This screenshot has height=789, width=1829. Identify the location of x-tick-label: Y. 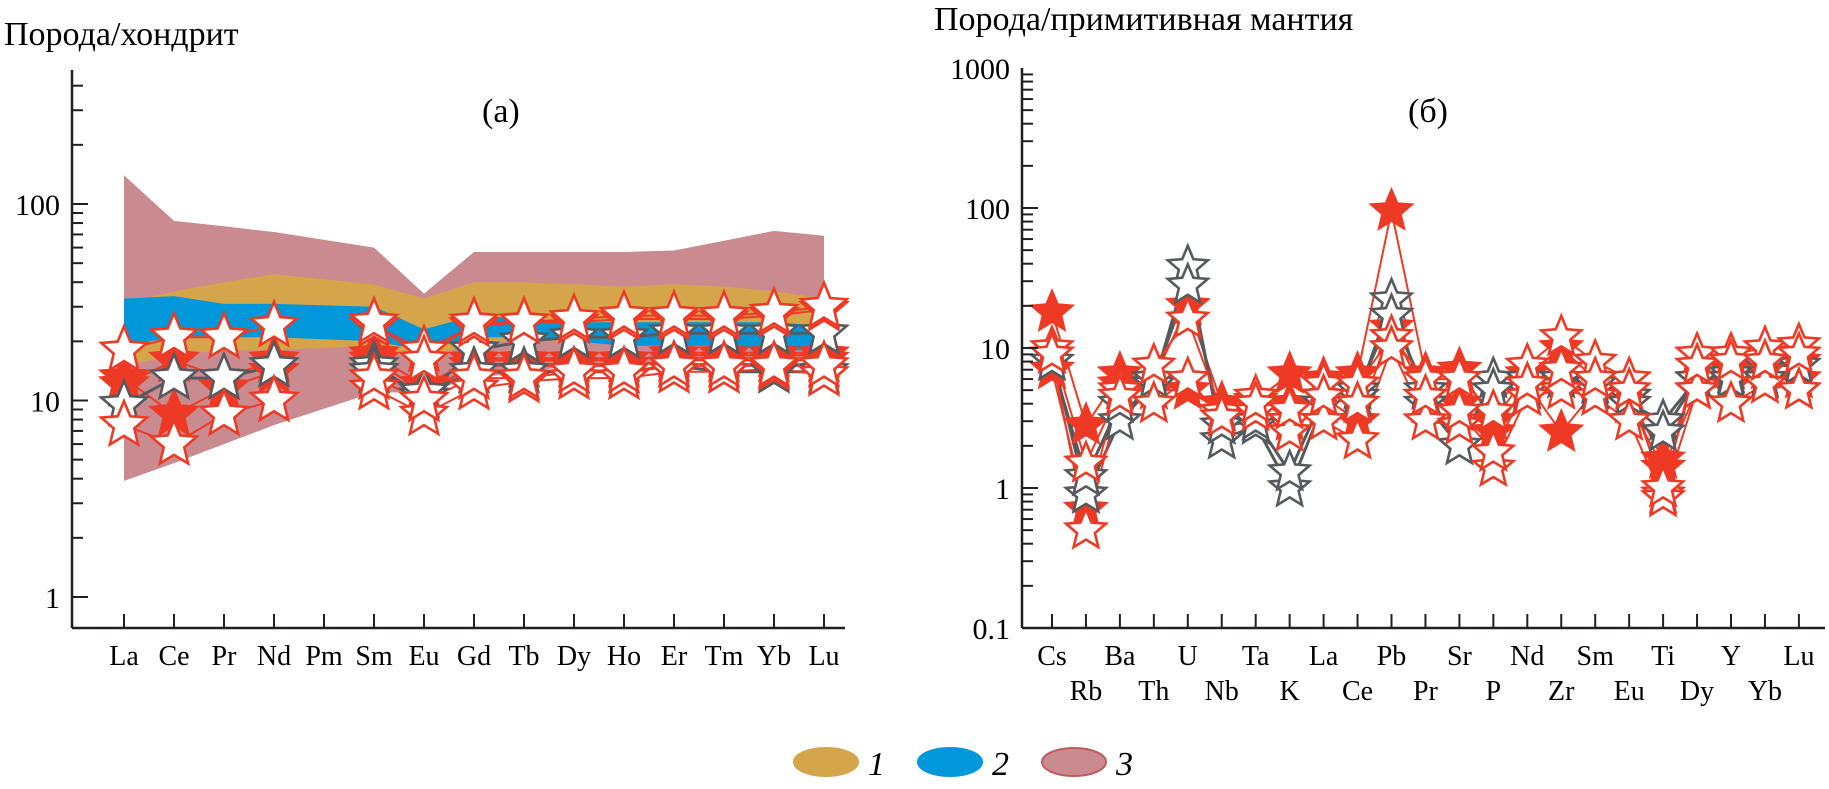
(1731, 656).